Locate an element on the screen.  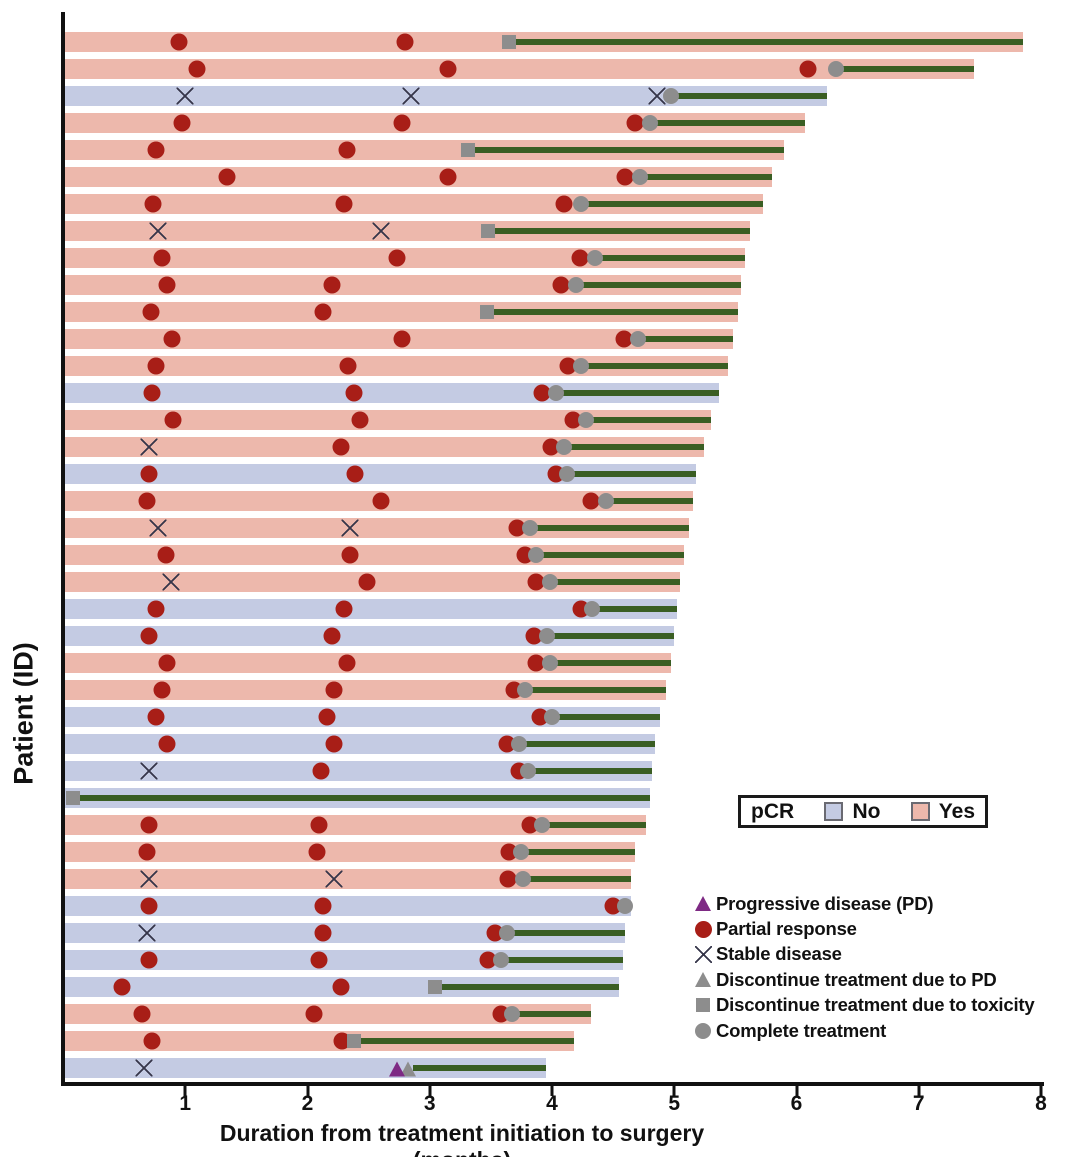
legend-item: Discontinue treatment due to PD is located at coordinates (885, 979).